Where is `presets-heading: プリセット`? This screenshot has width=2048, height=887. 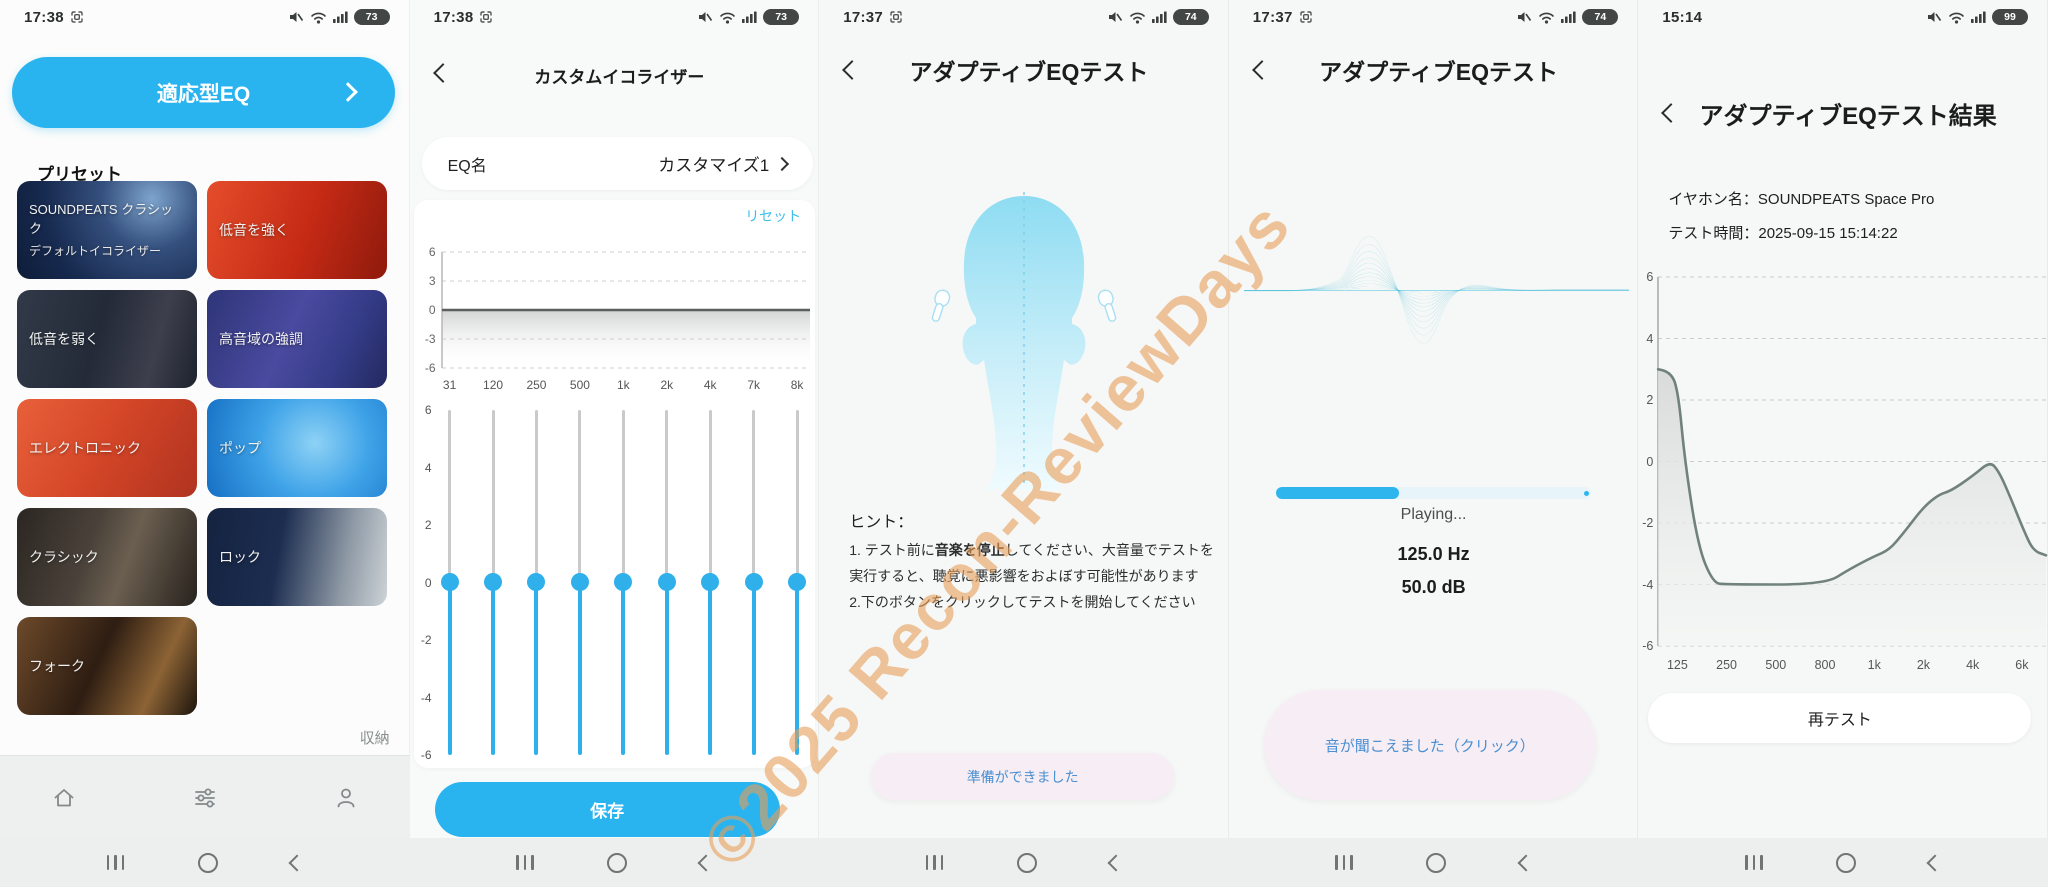 presets-heading: プリセット is located at coordinates (79, 175).